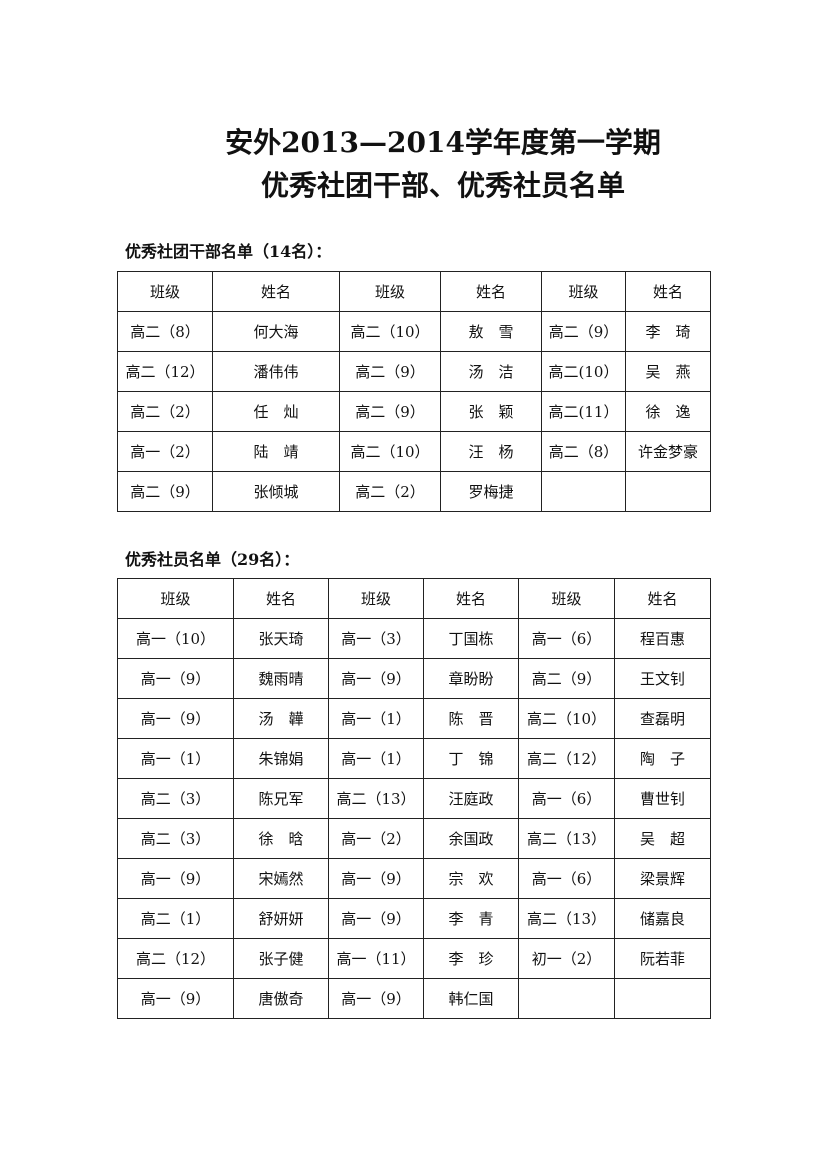 The width and height of the screenshot is (827, 1170). I want to click on class-cell: 高一（10）, so click(175, 638).